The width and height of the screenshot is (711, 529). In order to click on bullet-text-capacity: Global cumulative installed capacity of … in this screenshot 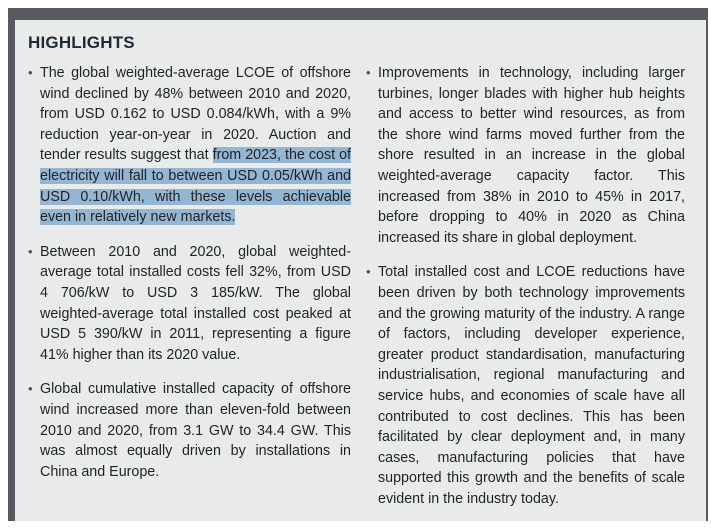, I will do `click(195, 430)`.